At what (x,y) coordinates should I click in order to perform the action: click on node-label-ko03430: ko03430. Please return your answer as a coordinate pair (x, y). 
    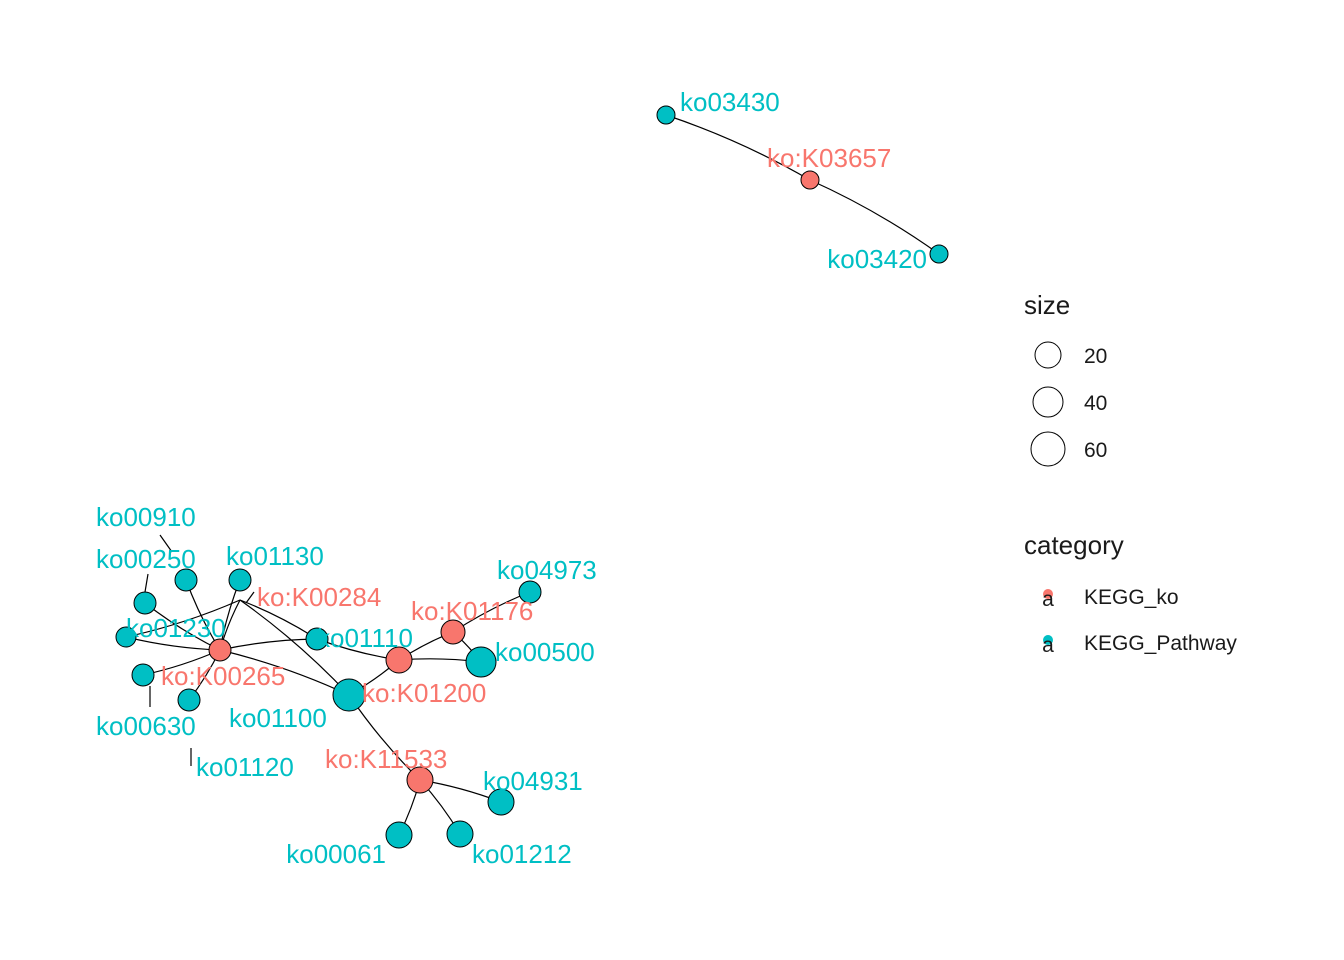
    Looking at the image, I should click on (730, 102).